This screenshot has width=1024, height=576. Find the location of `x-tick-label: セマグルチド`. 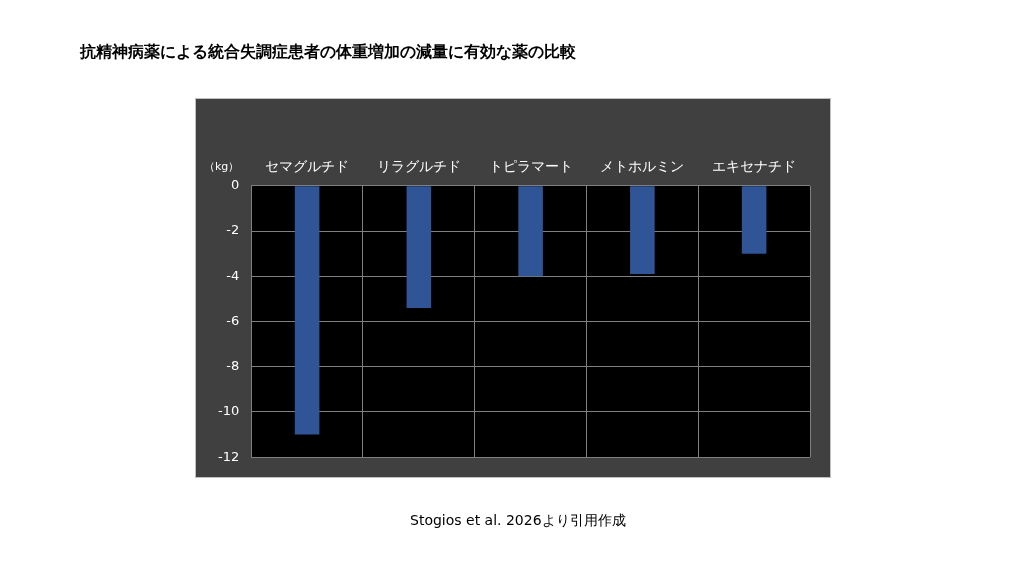

x-tick-label: セマグルチド is located at coordinates (307, 166).